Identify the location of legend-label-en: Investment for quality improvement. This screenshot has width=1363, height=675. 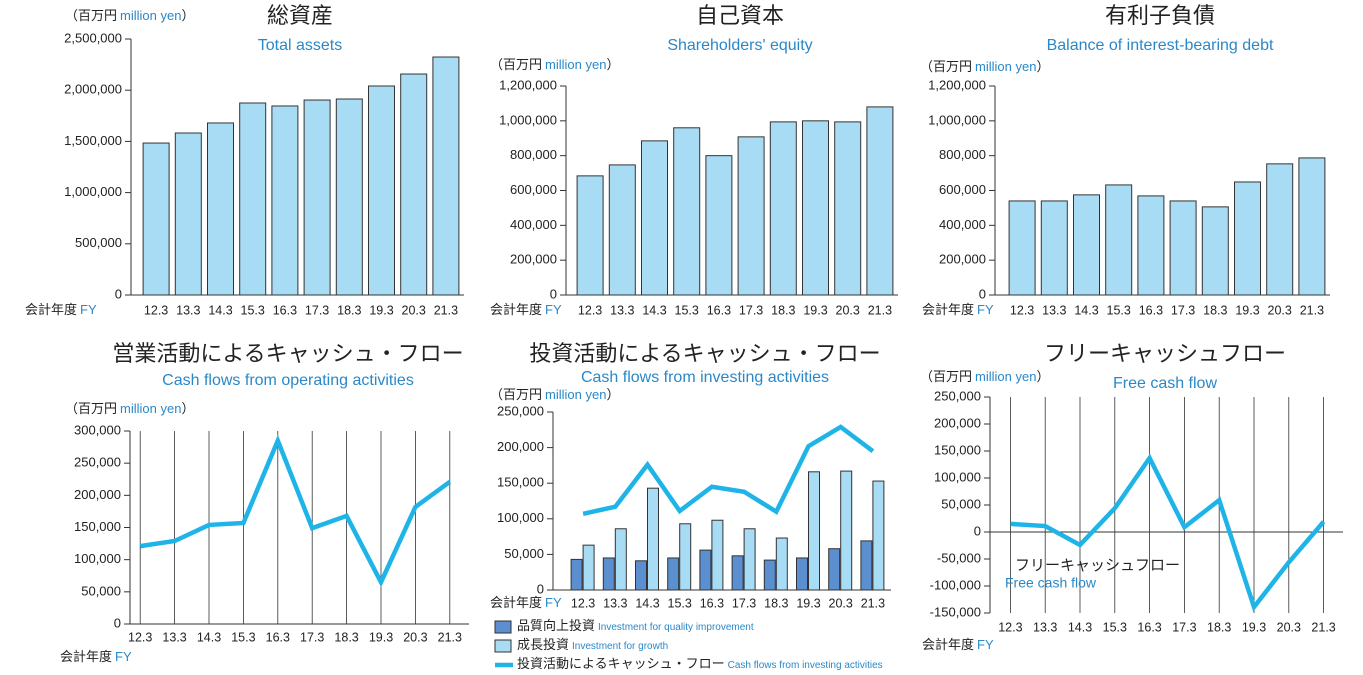
(676, 627).